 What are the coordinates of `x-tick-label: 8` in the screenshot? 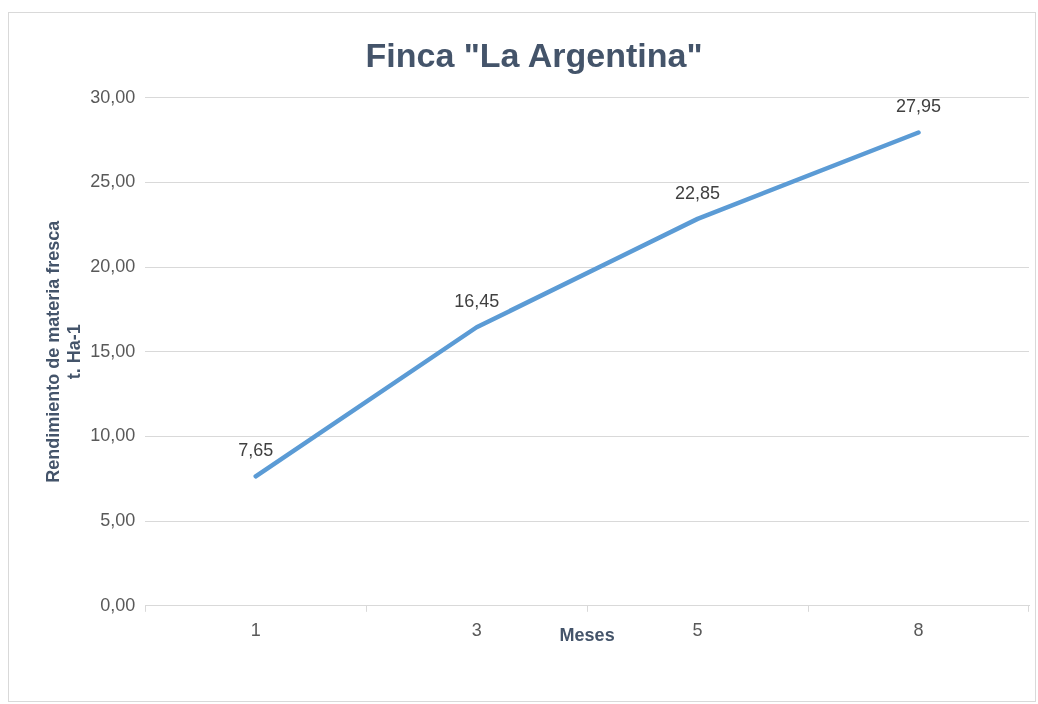 It's located at (918, 629).